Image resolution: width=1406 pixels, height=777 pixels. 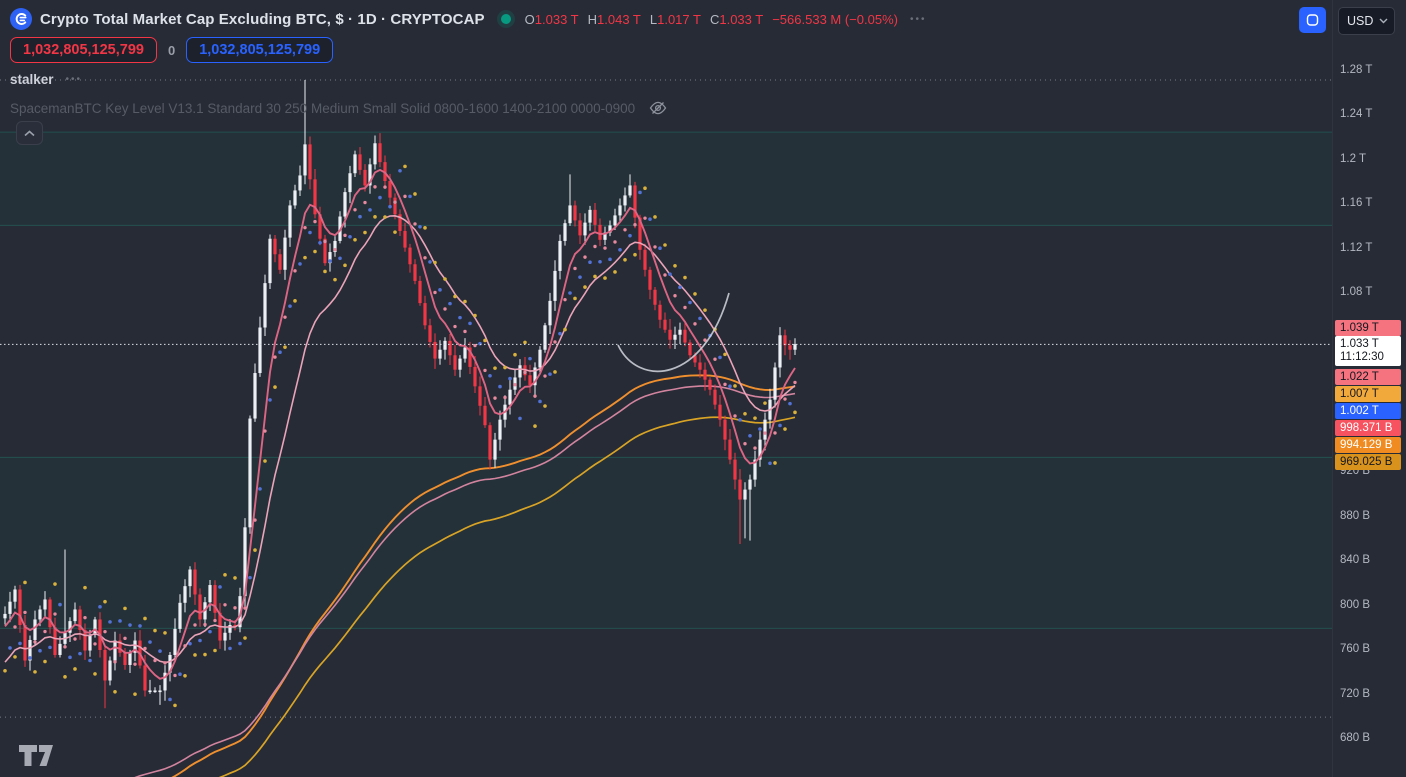 I want to click on price-tick: 1.24 T, so click(x=1356, y=114).